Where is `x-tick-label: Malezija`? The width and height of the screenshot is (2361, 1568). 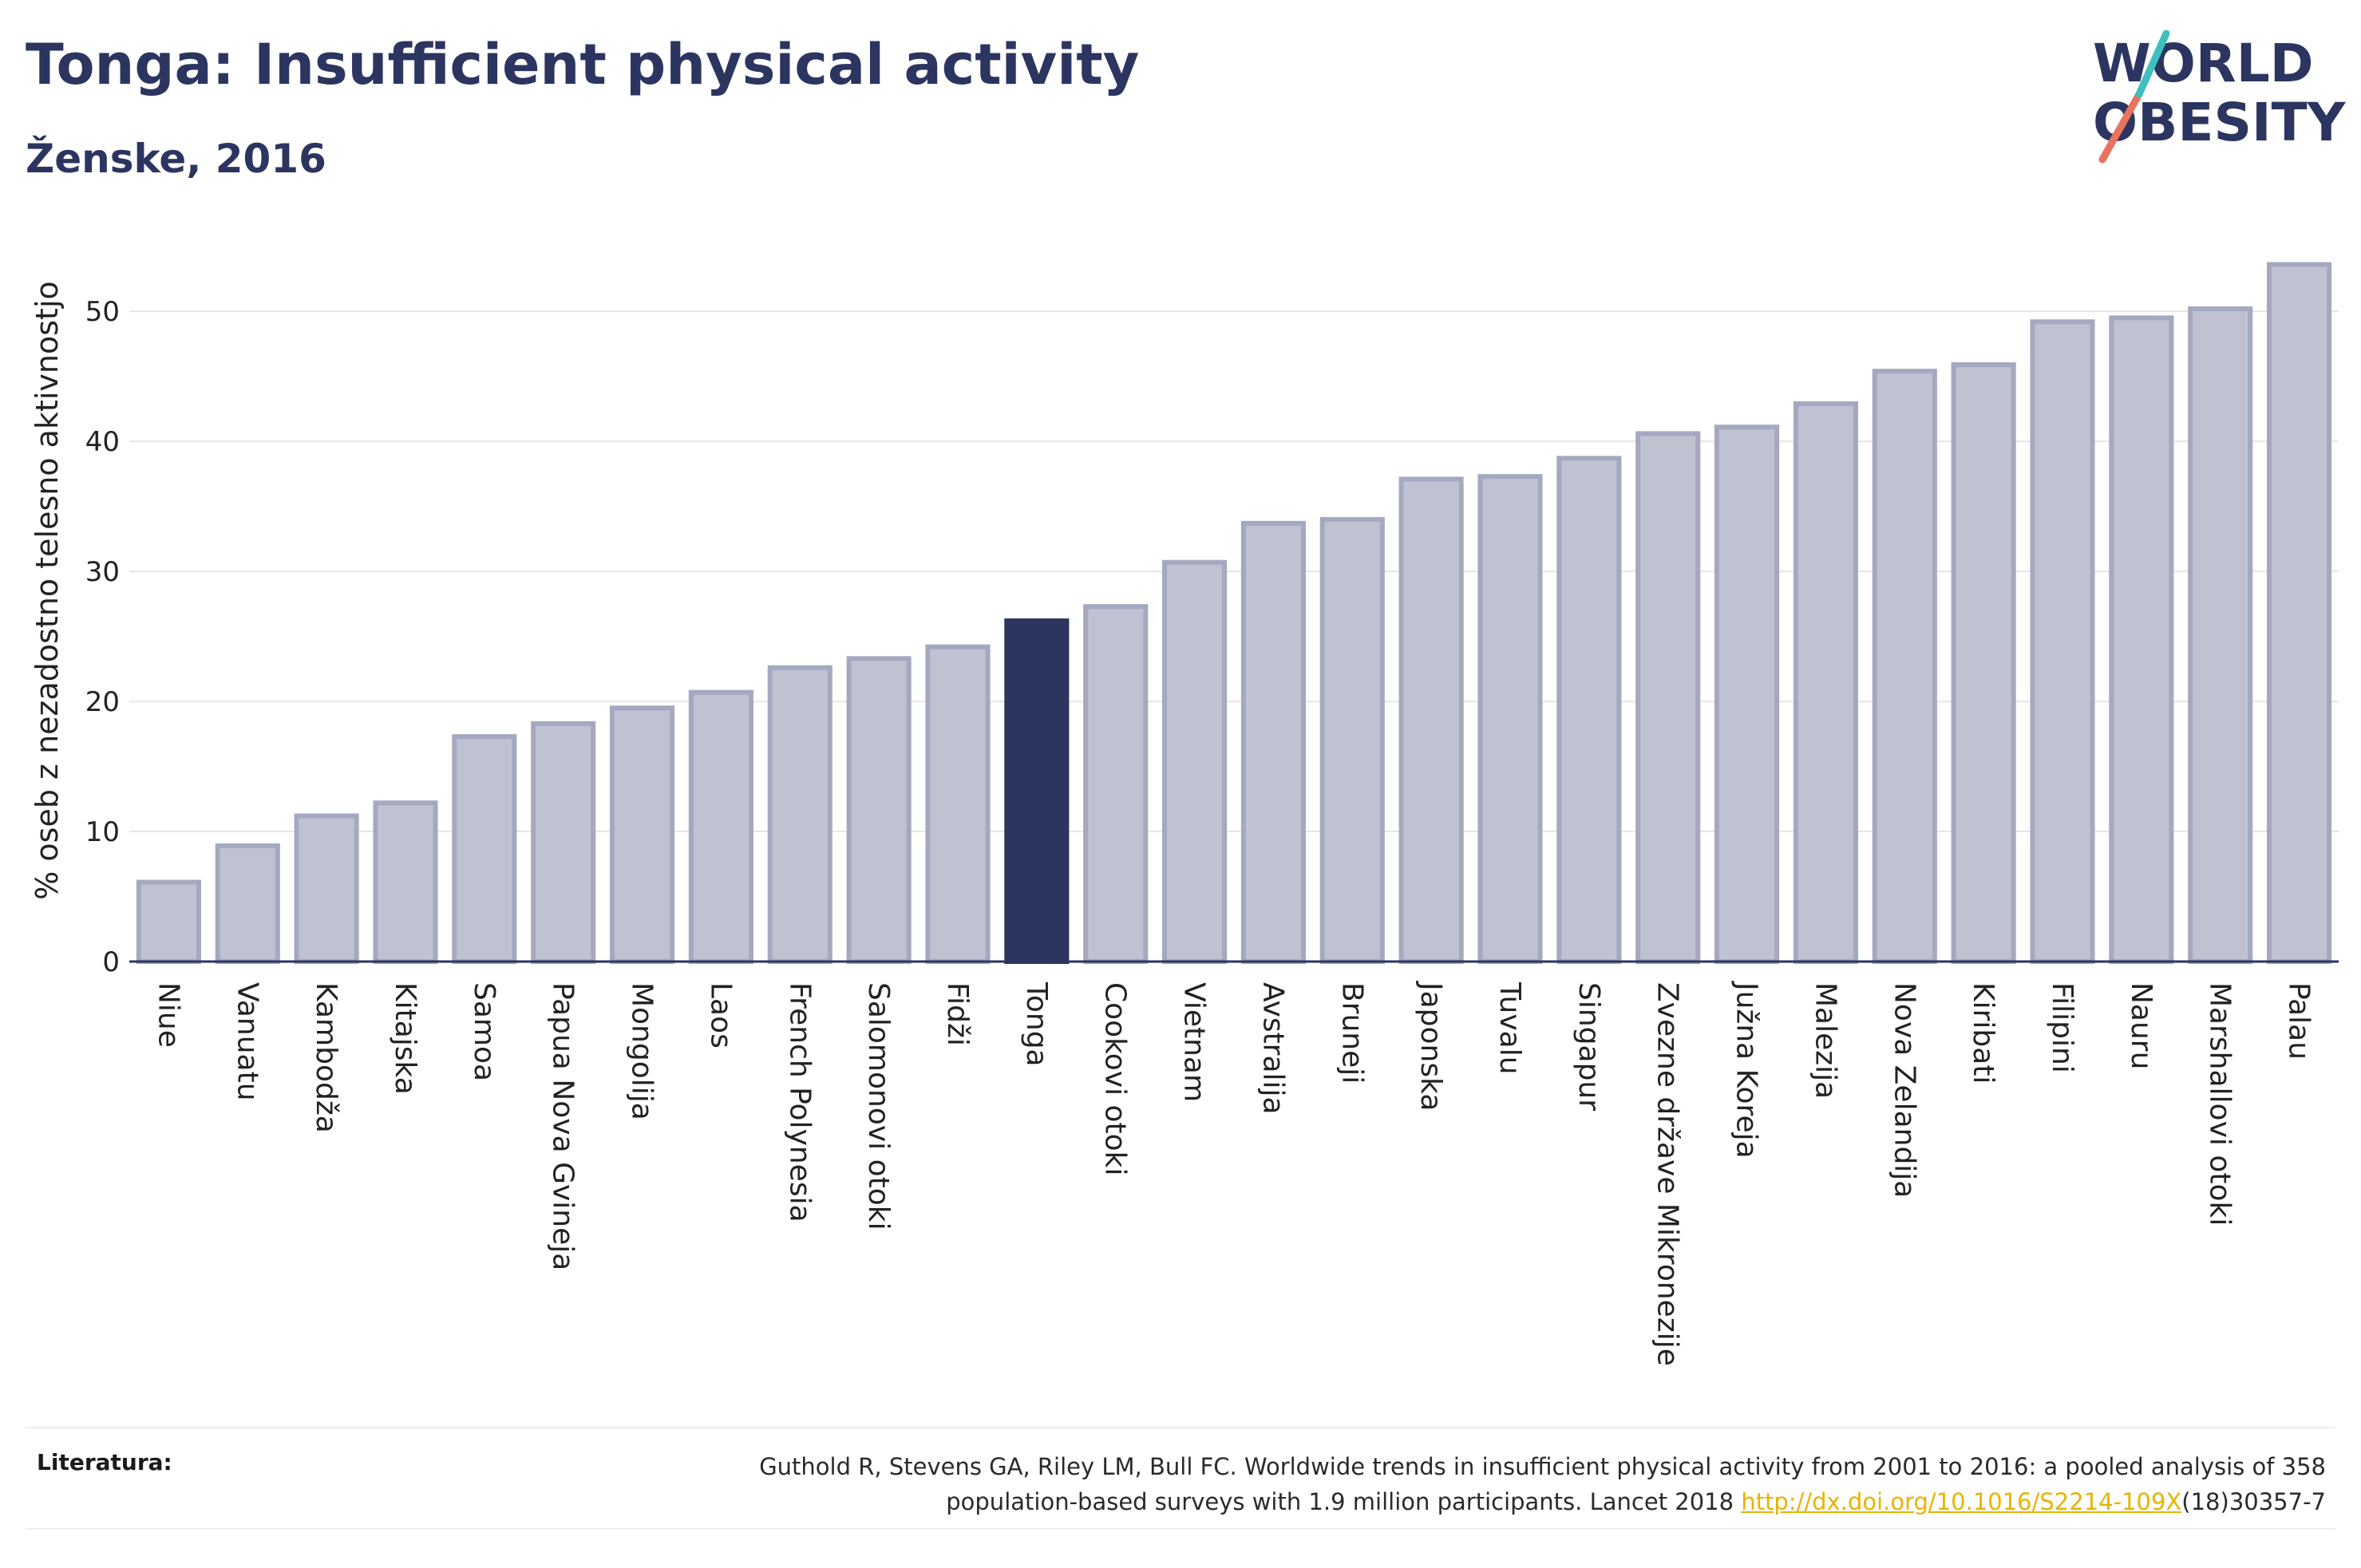 x-tick-label: Malezija is located at coordinates (1825, 1040).